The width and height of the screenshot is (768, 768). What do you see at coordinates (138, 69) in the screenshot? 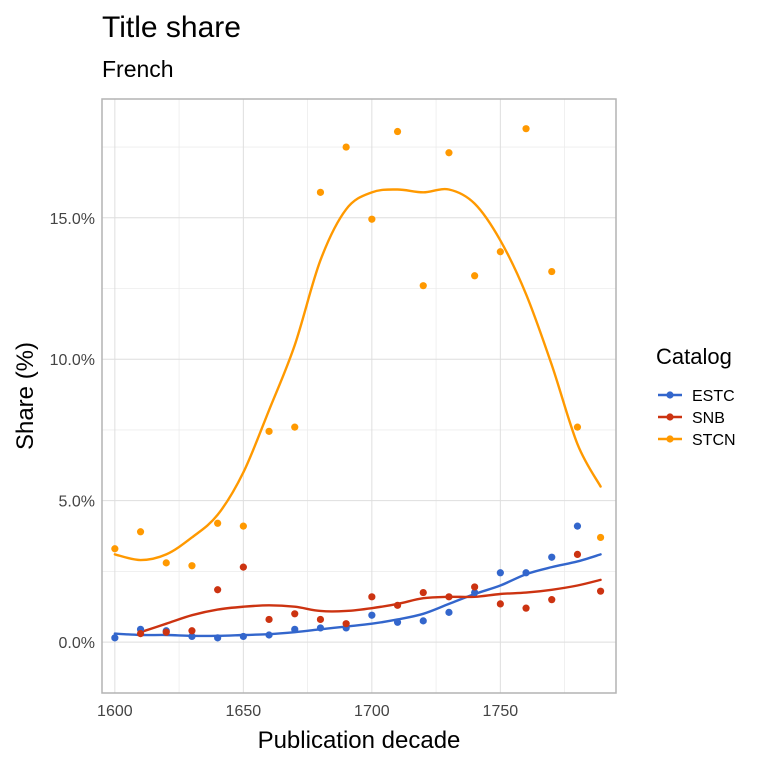
I see `chart-subtitle: French` at bounding box center [138, 69].